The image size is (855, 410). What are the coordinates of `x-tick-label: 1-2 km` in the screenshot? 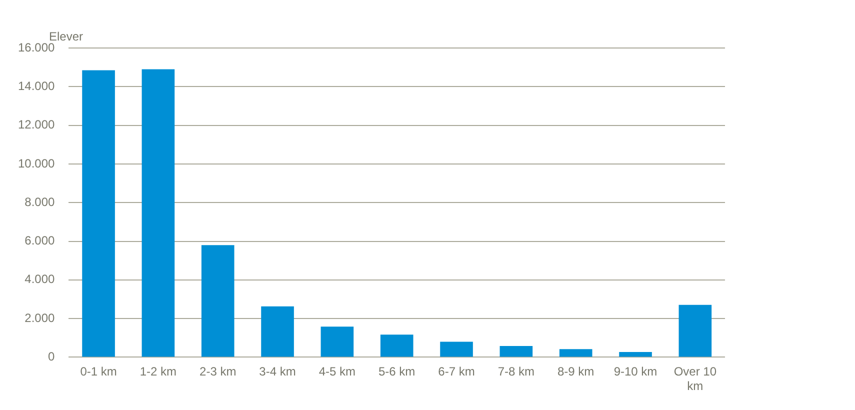 It's located at (158, 371).